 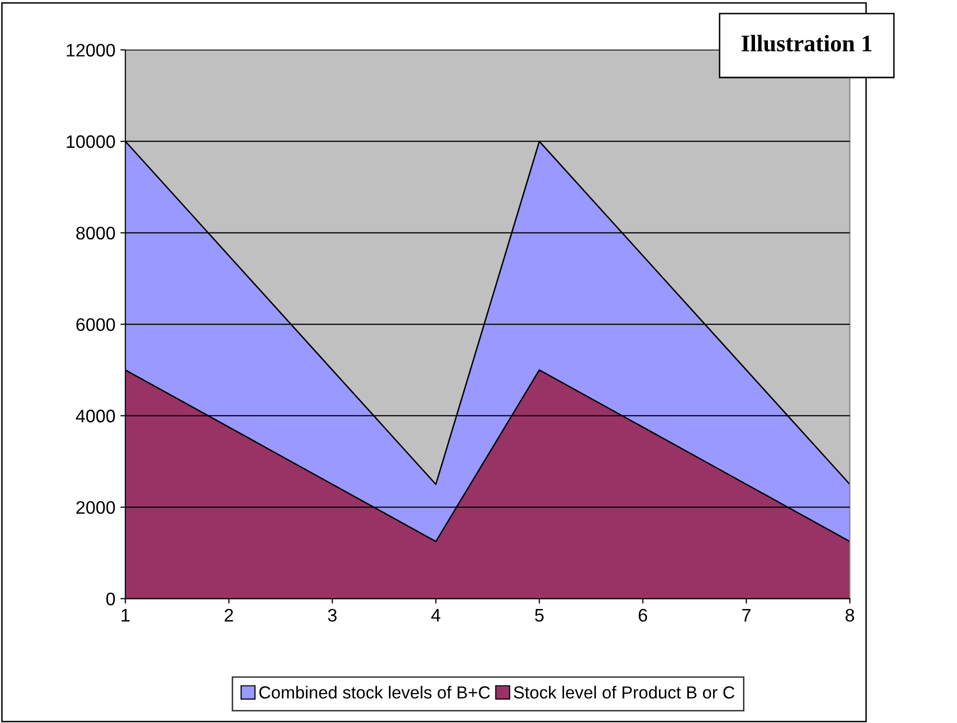 I want to click on x-tick-label: 3, so click(x=332, y=615).